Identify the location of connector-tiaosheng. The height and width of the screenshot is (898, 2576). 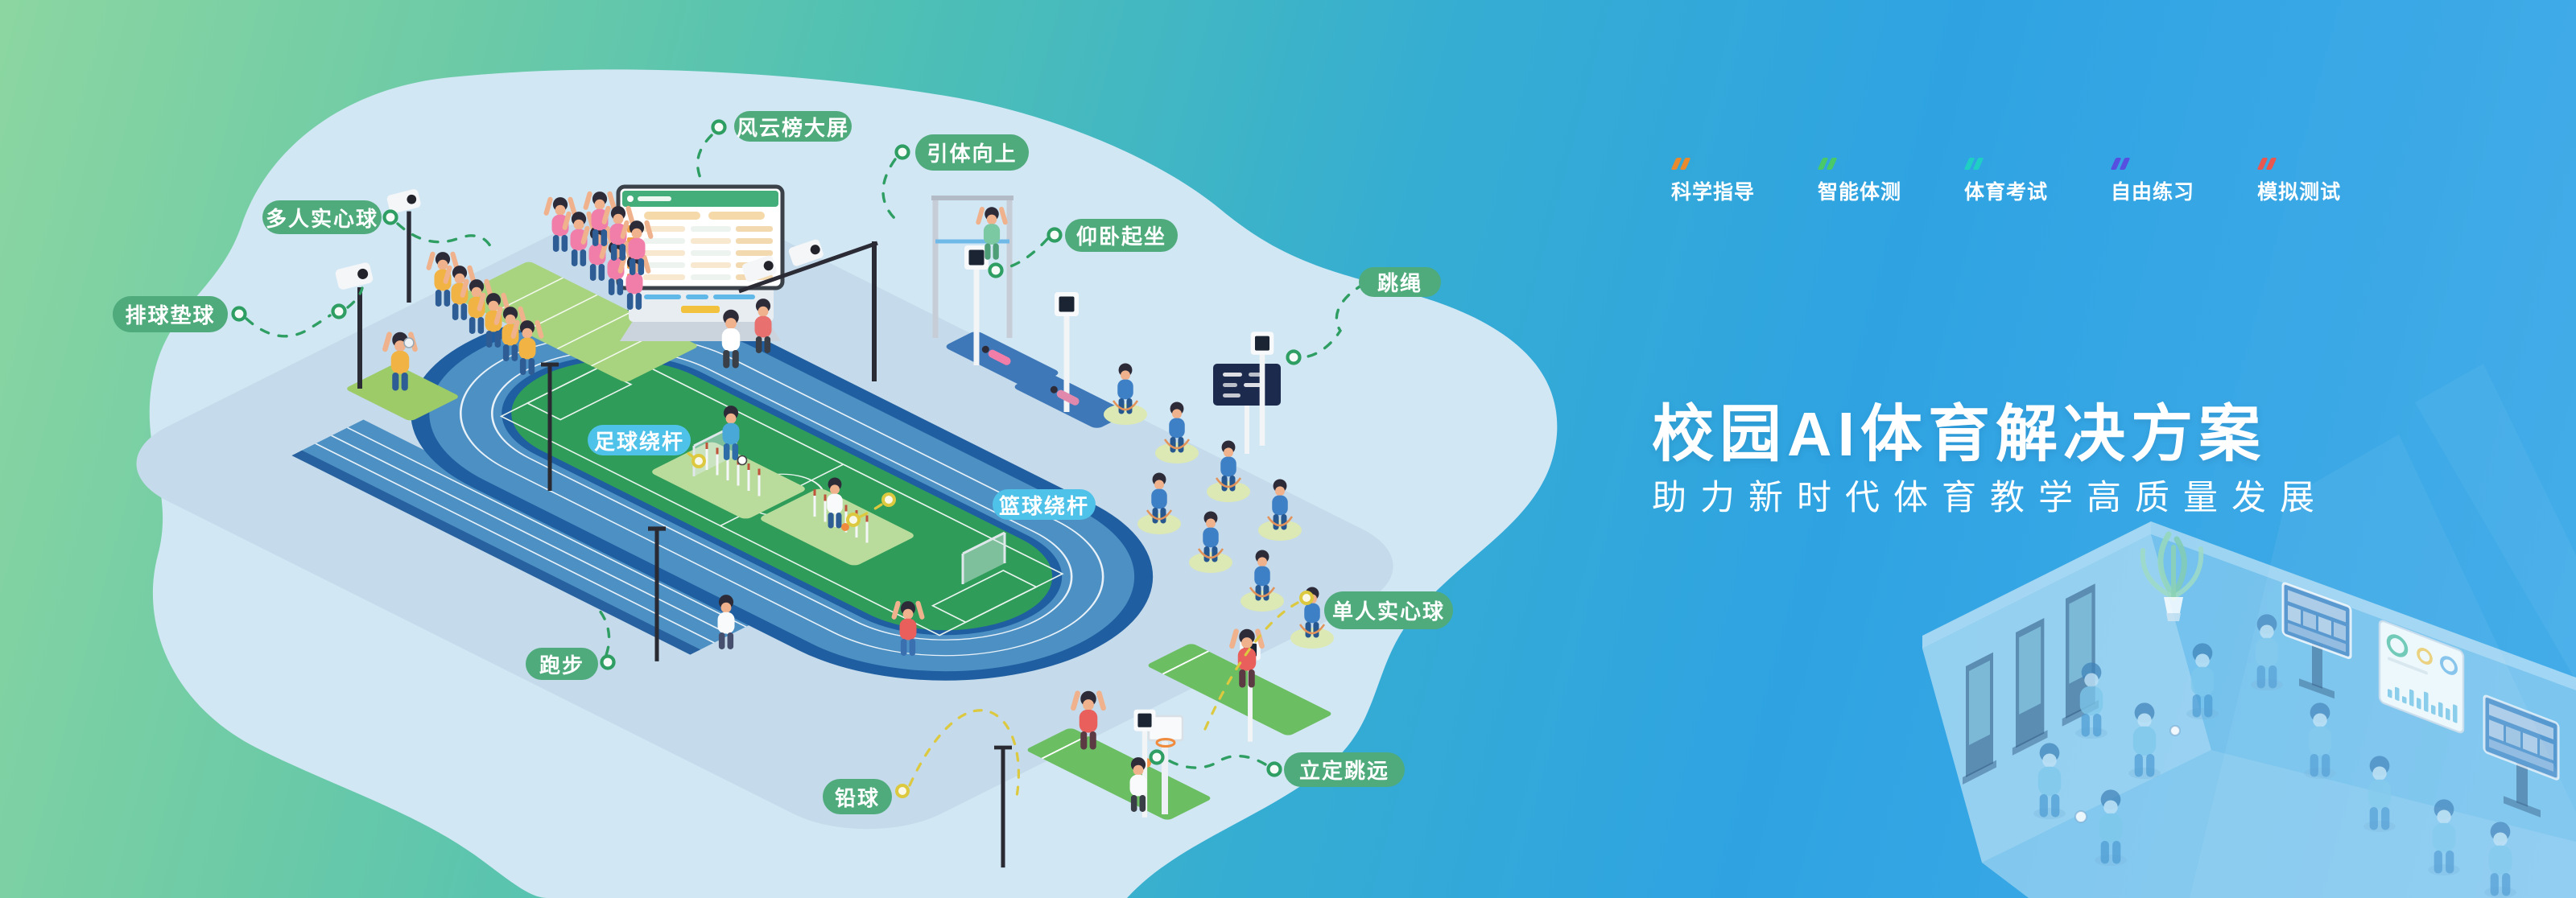
(1333, 320).